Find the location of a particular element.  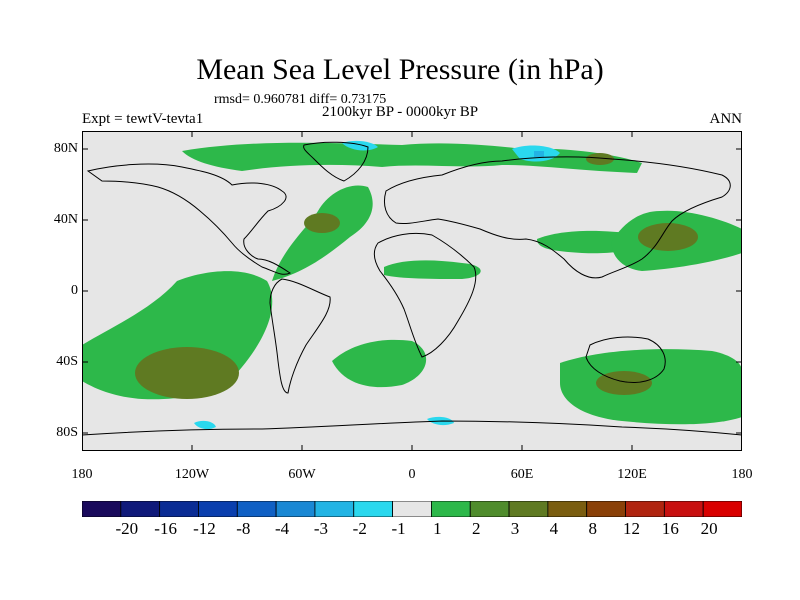

colorbar-label: 3 is located at coordinates (515, 528).